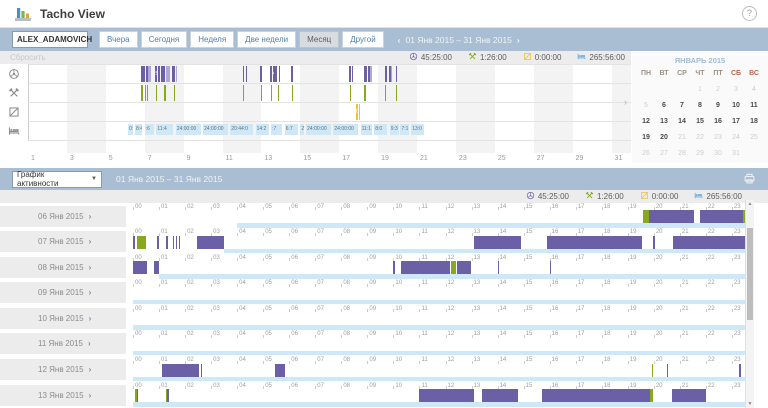  I want to click on calendar-day: 29, so click(700, 153).